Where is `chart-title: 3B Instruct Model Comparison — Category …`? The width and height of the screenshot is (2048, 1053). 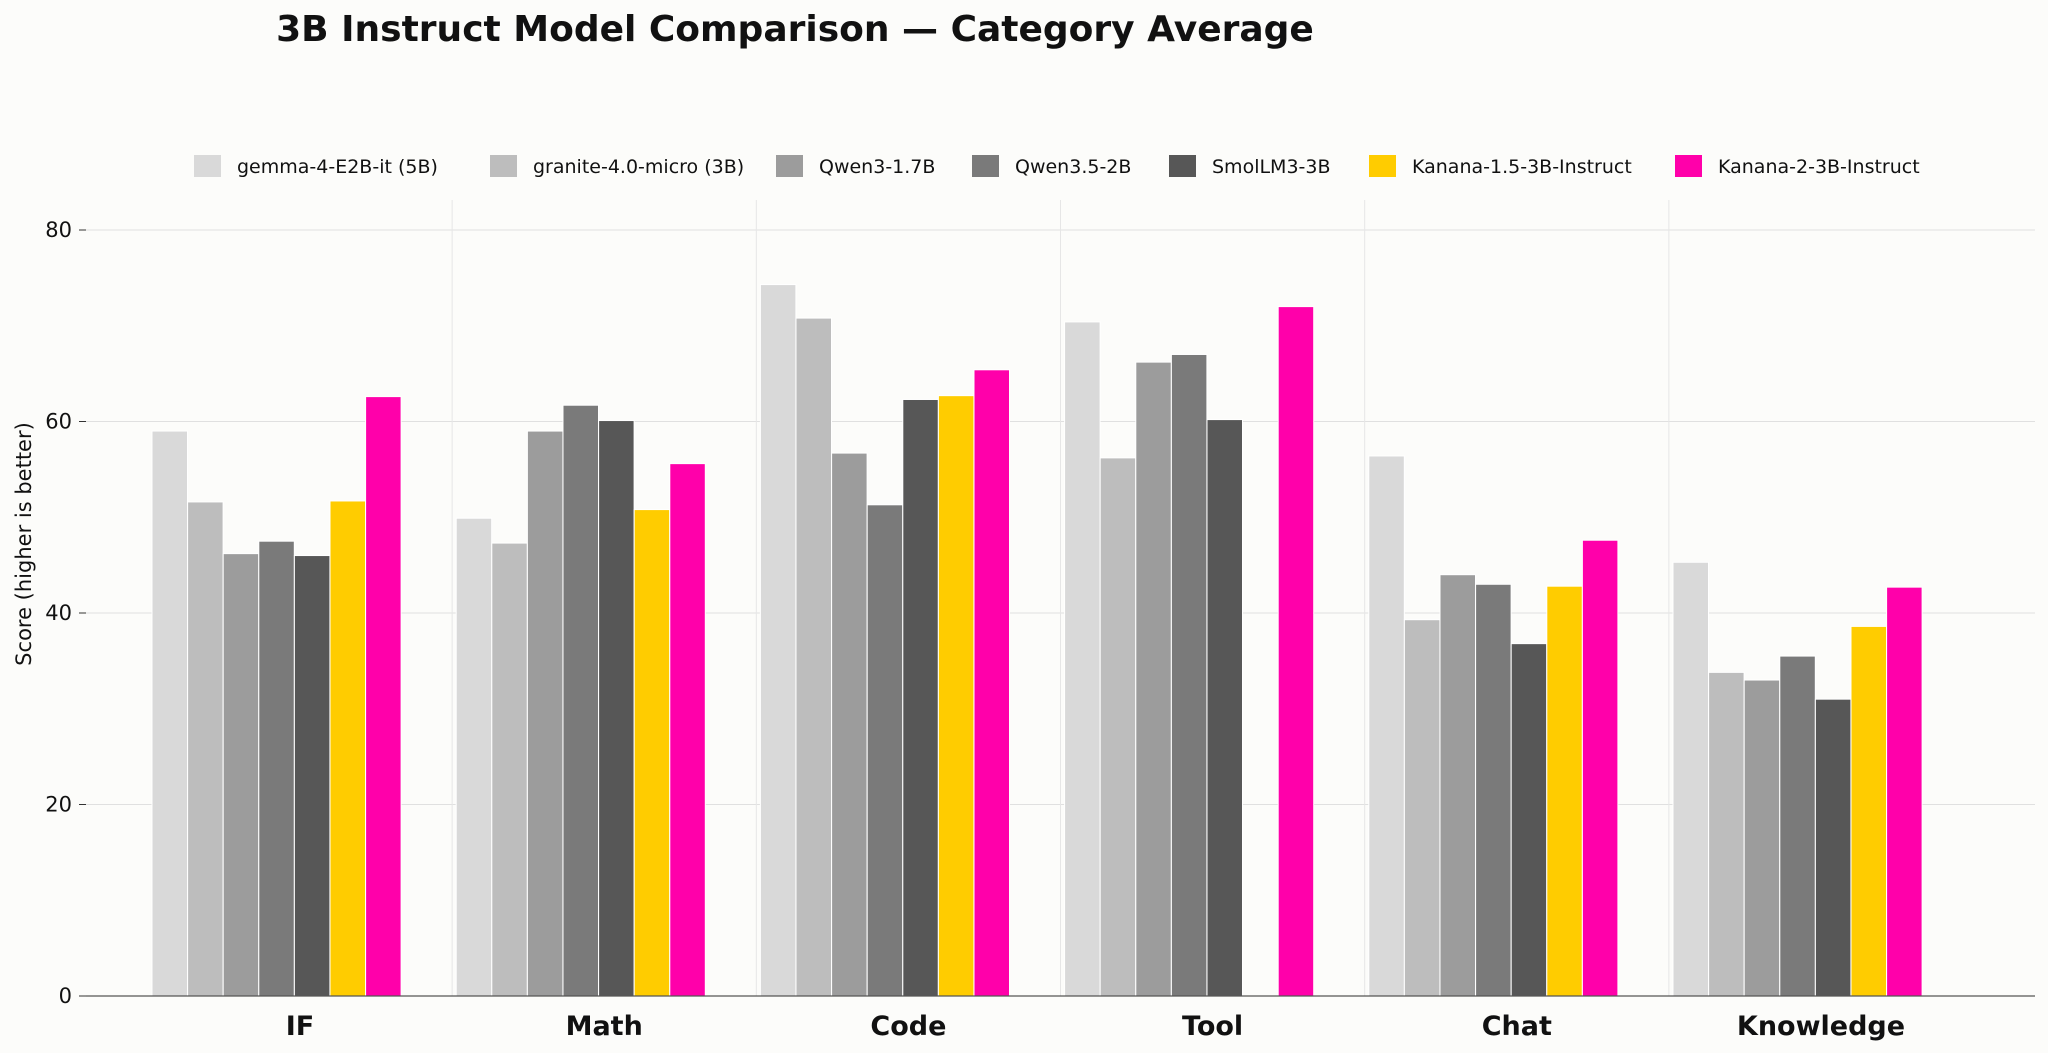
chart-title: 3B Instruct Model Comparison — Category … is located at coordinates (795, 29).